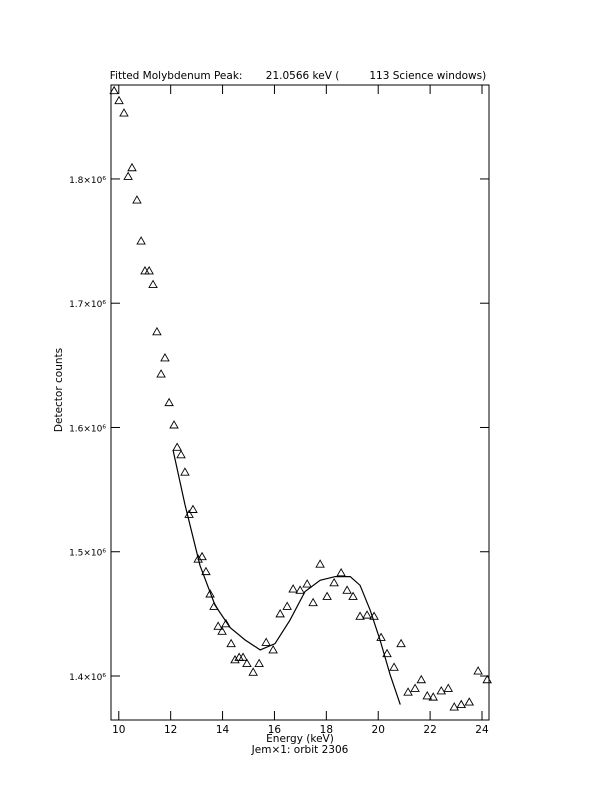 The image size is (612, 792). What do you see at coordinates (59, 390) in the screenshot?
I see `y-axis-label: Detector counts` at bounding box center [59, 390].